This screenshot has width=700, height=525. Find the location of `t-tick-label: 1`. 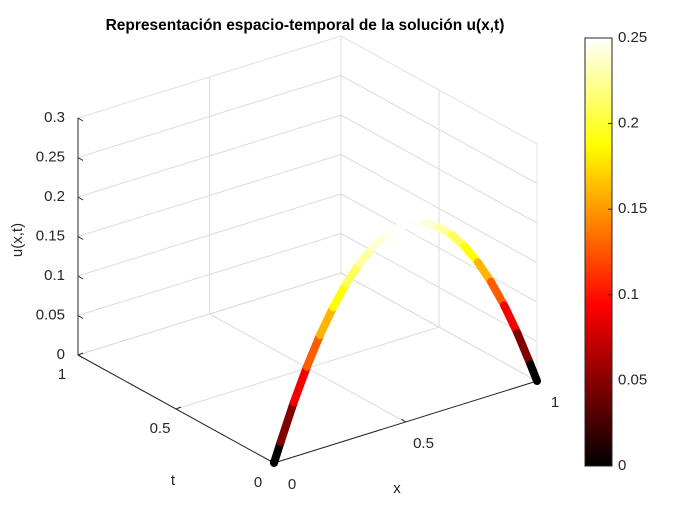

t-tick-label: 1 is located at coordinates (62, 374).